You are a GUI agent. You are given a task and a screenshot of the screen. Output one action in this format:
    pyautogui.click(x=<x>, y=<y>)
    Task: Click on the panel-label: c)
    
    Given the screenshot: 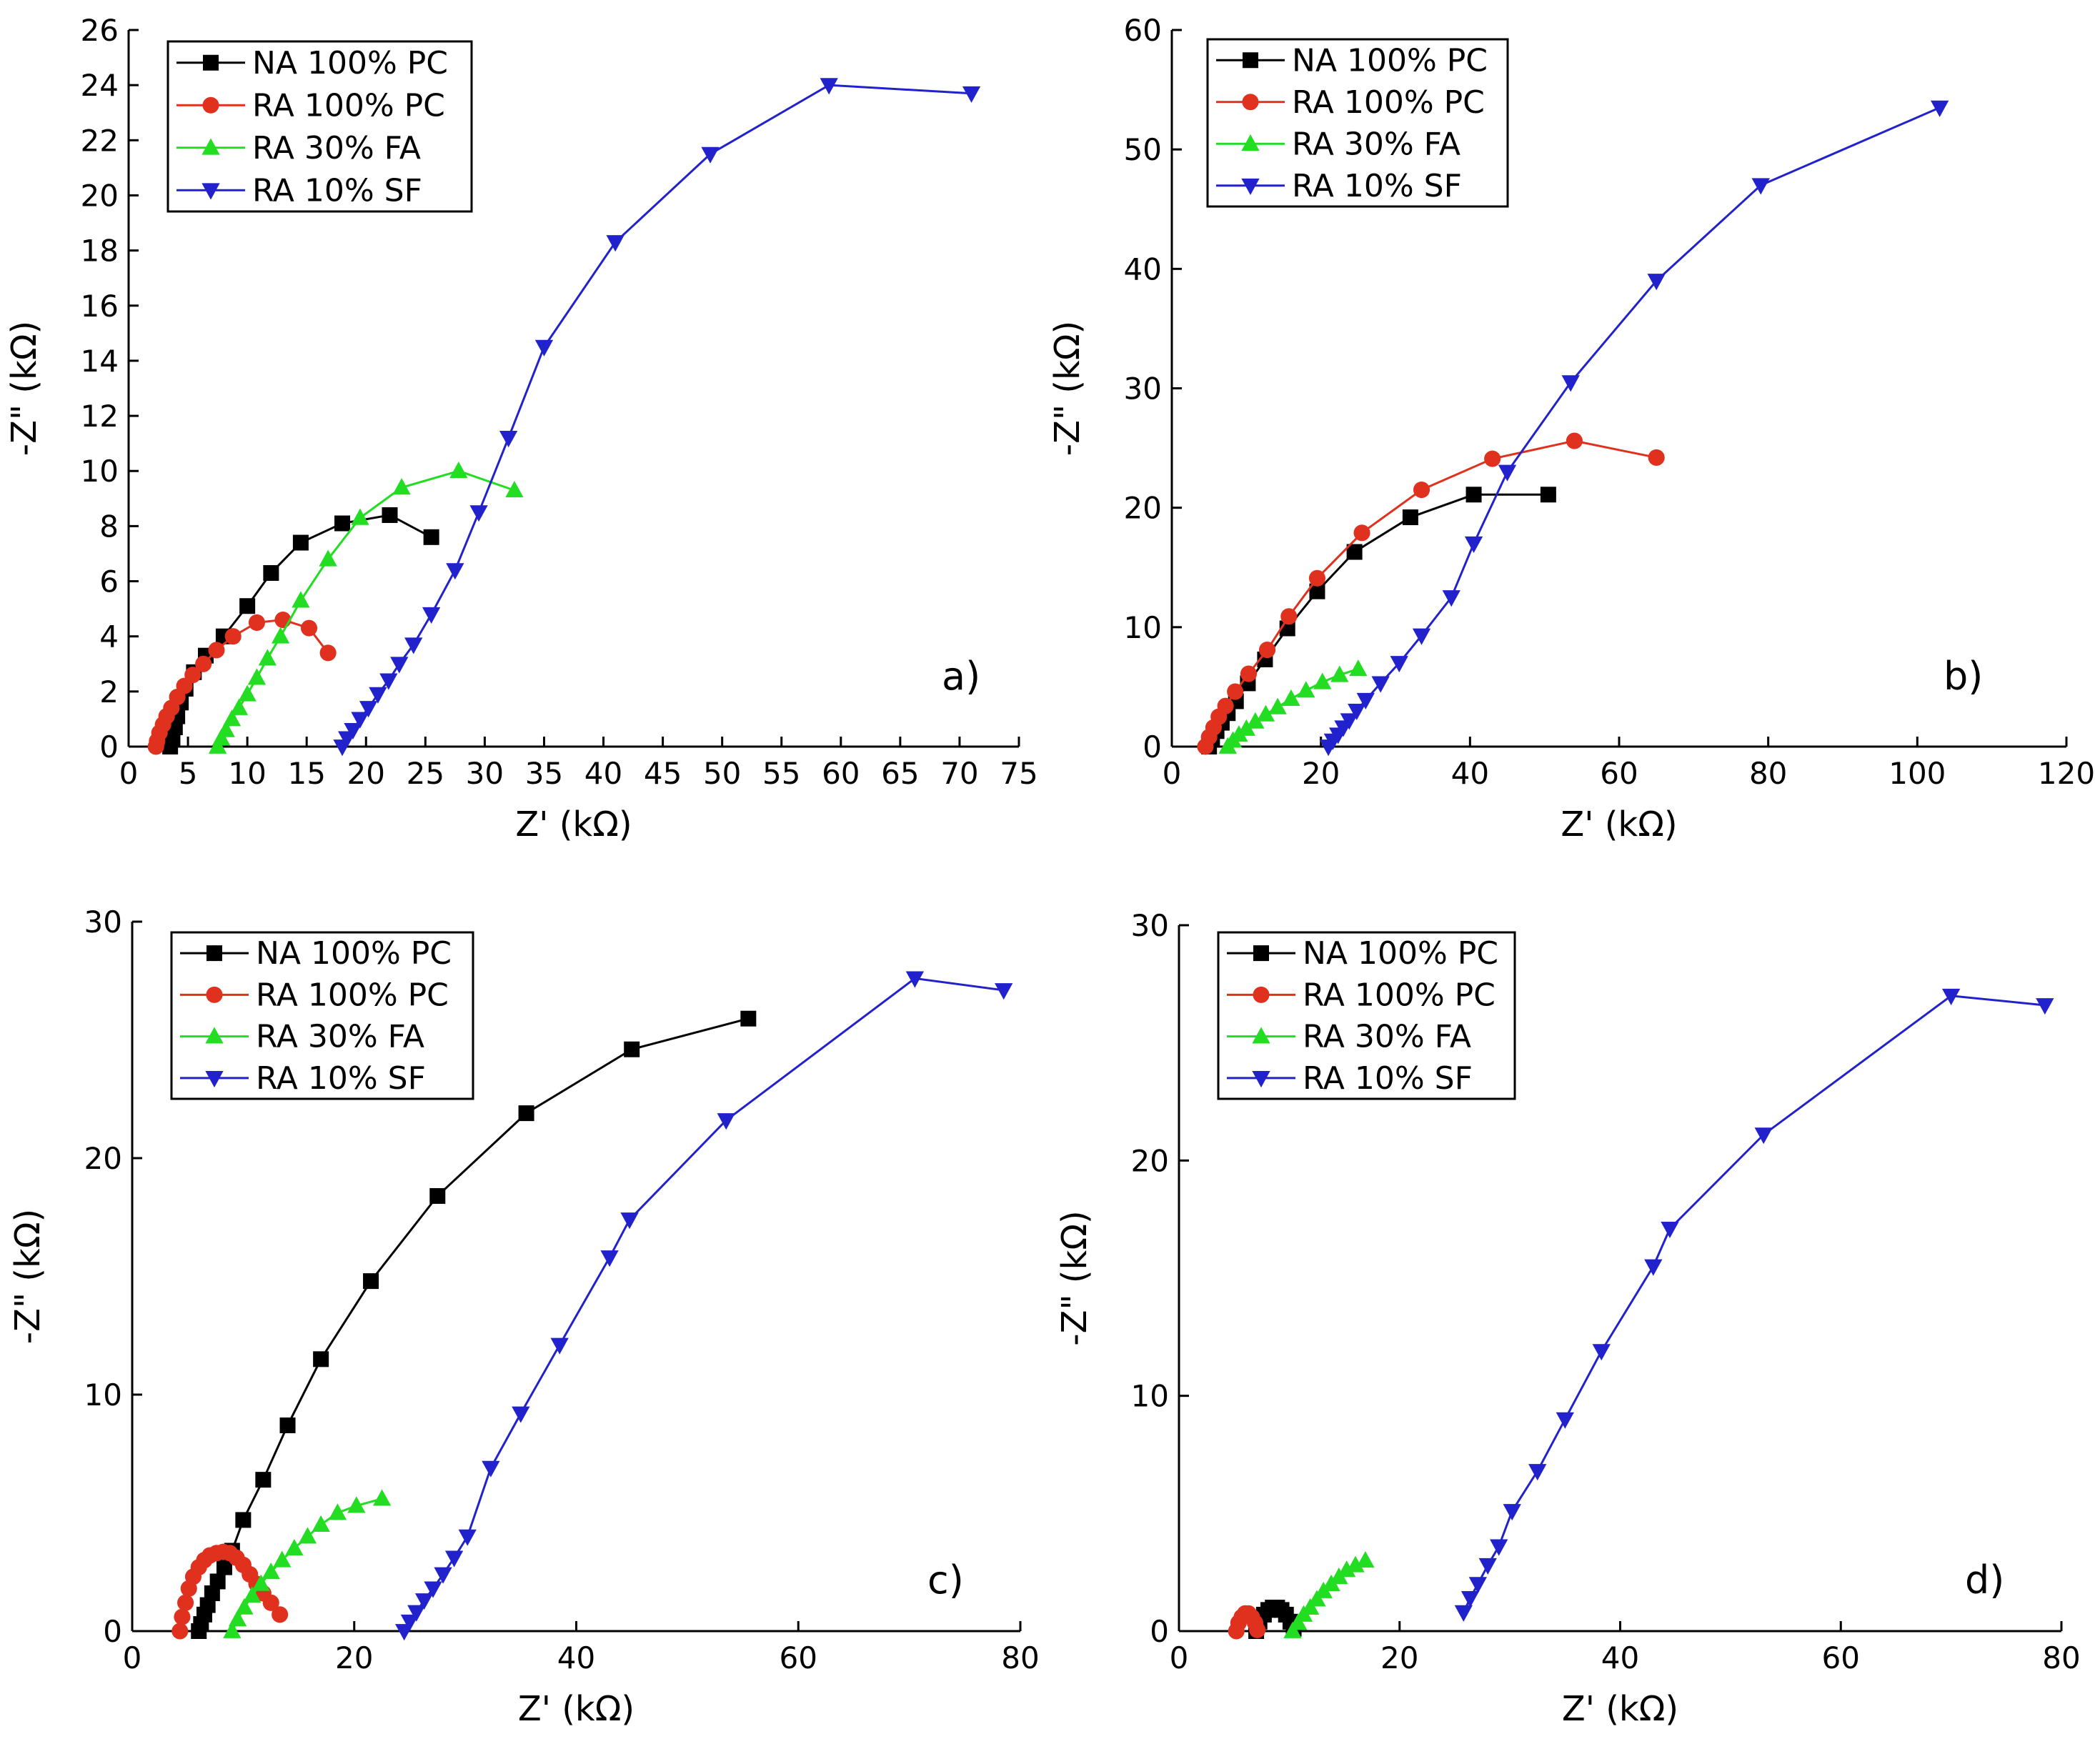 What is the action you would take?
    pyautogui.click(x=946, y=1581)
    